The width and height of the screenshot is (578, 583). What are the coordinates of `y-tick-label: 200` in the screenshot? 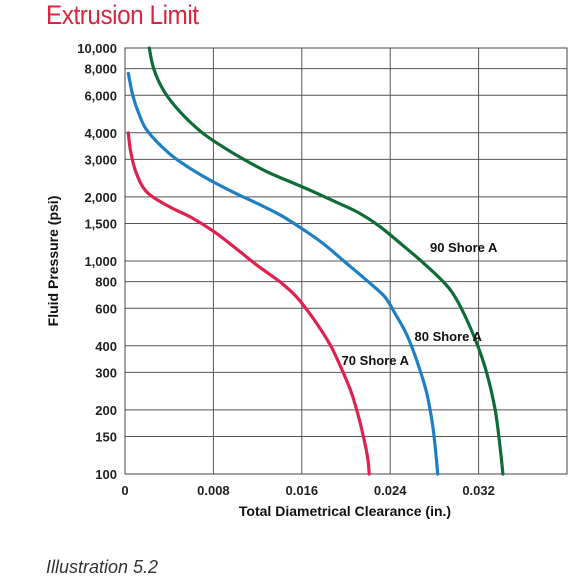 It's located at (106, 410).